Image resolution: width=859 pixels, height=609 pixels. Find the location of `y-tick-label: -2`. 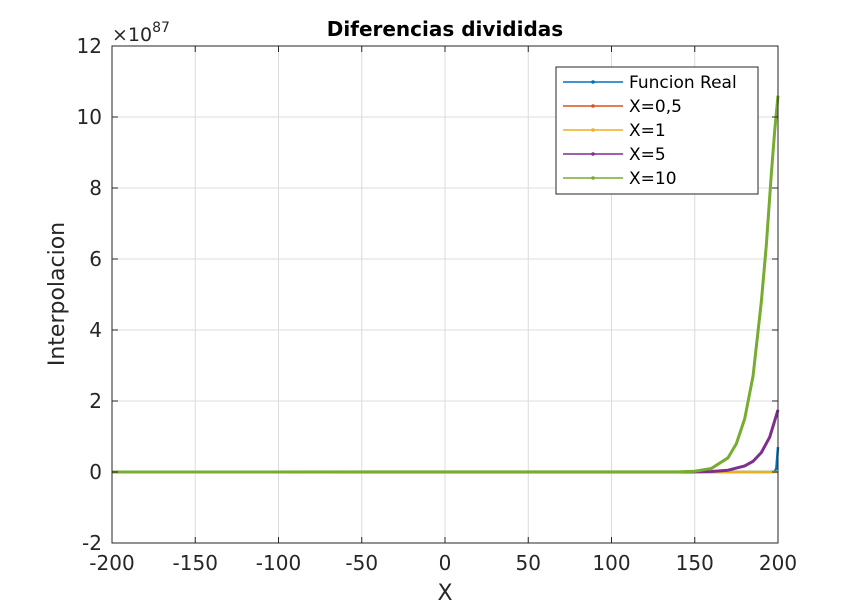

y-tick-label: -2 is located at coordinates (92, 543).